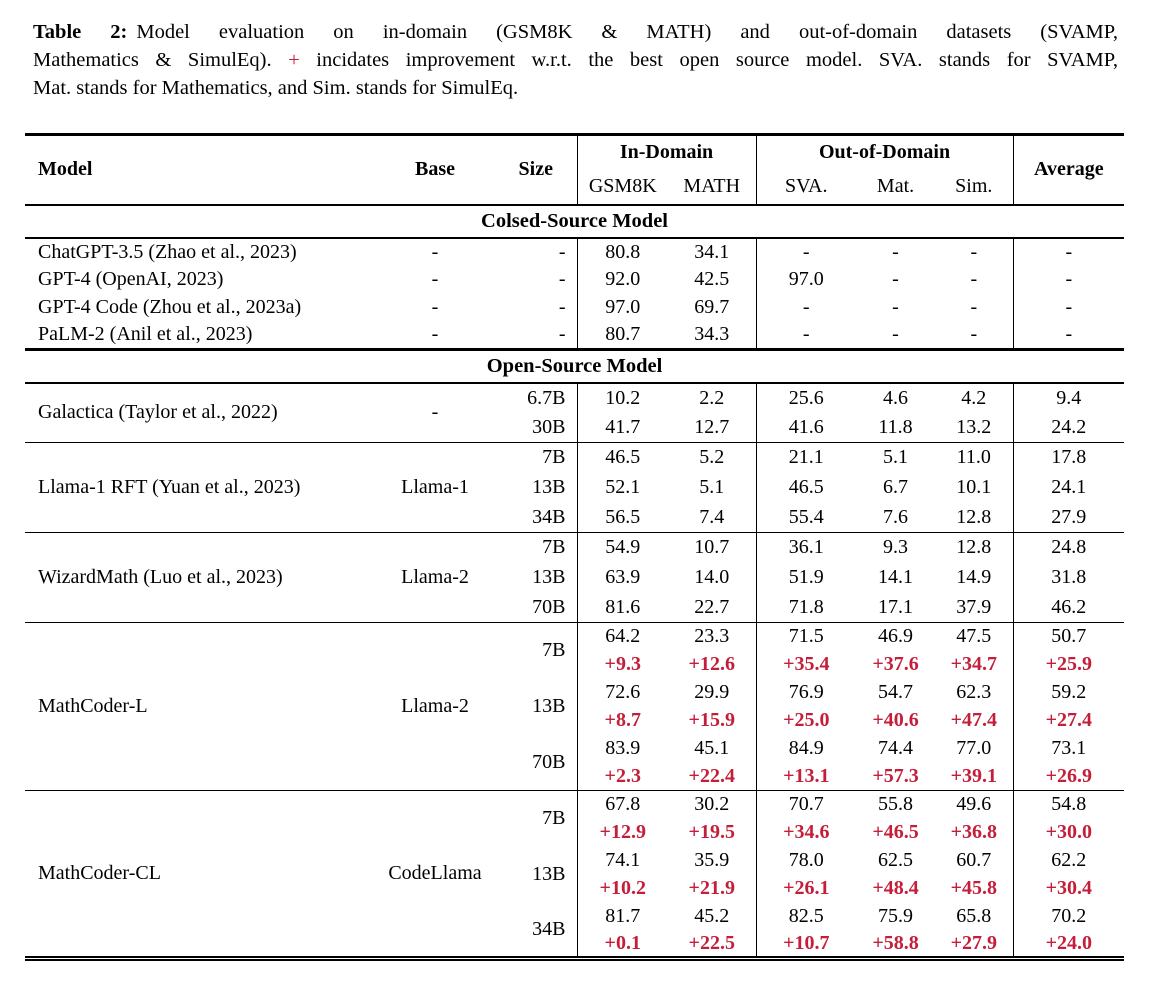 This screenshot has height=1004, width=1149. I want to click on improvement-cell: +30.0, so click(1068, 832).